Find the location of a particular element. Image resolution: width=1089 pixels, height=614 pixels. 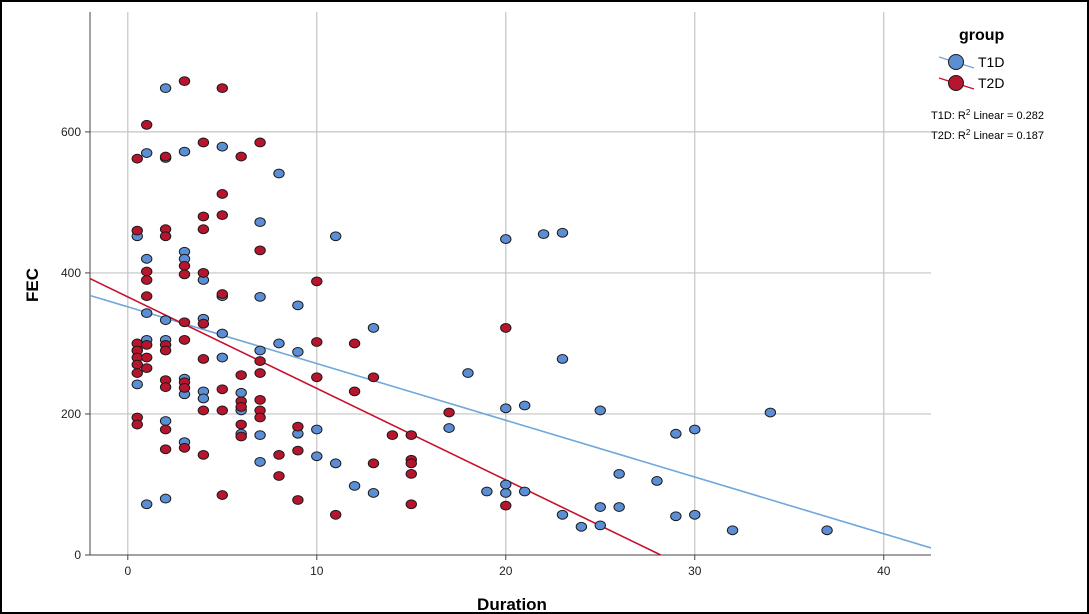

legend-label-t1d: T1D is located at coordinates (991, 62).